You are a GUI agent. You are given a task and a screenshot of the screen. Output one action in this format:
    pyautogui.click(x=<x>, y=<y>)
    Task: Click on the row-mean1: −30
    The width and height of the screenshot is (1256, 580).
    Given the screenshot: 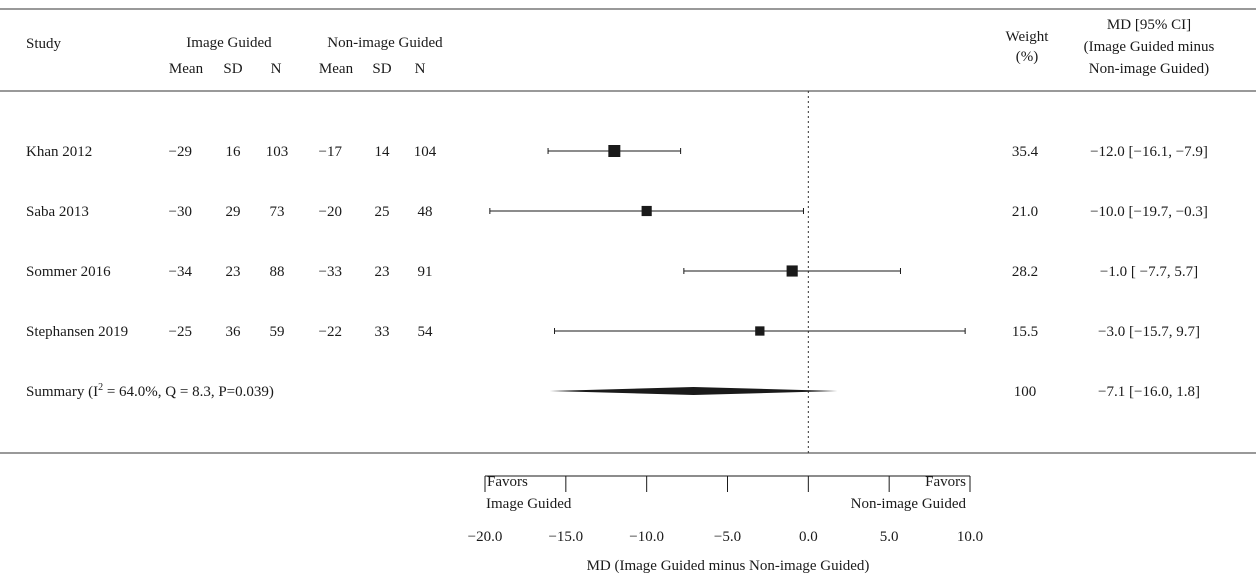 What is the action you would take?
    pyautogui.click(x=180, y=212)
    